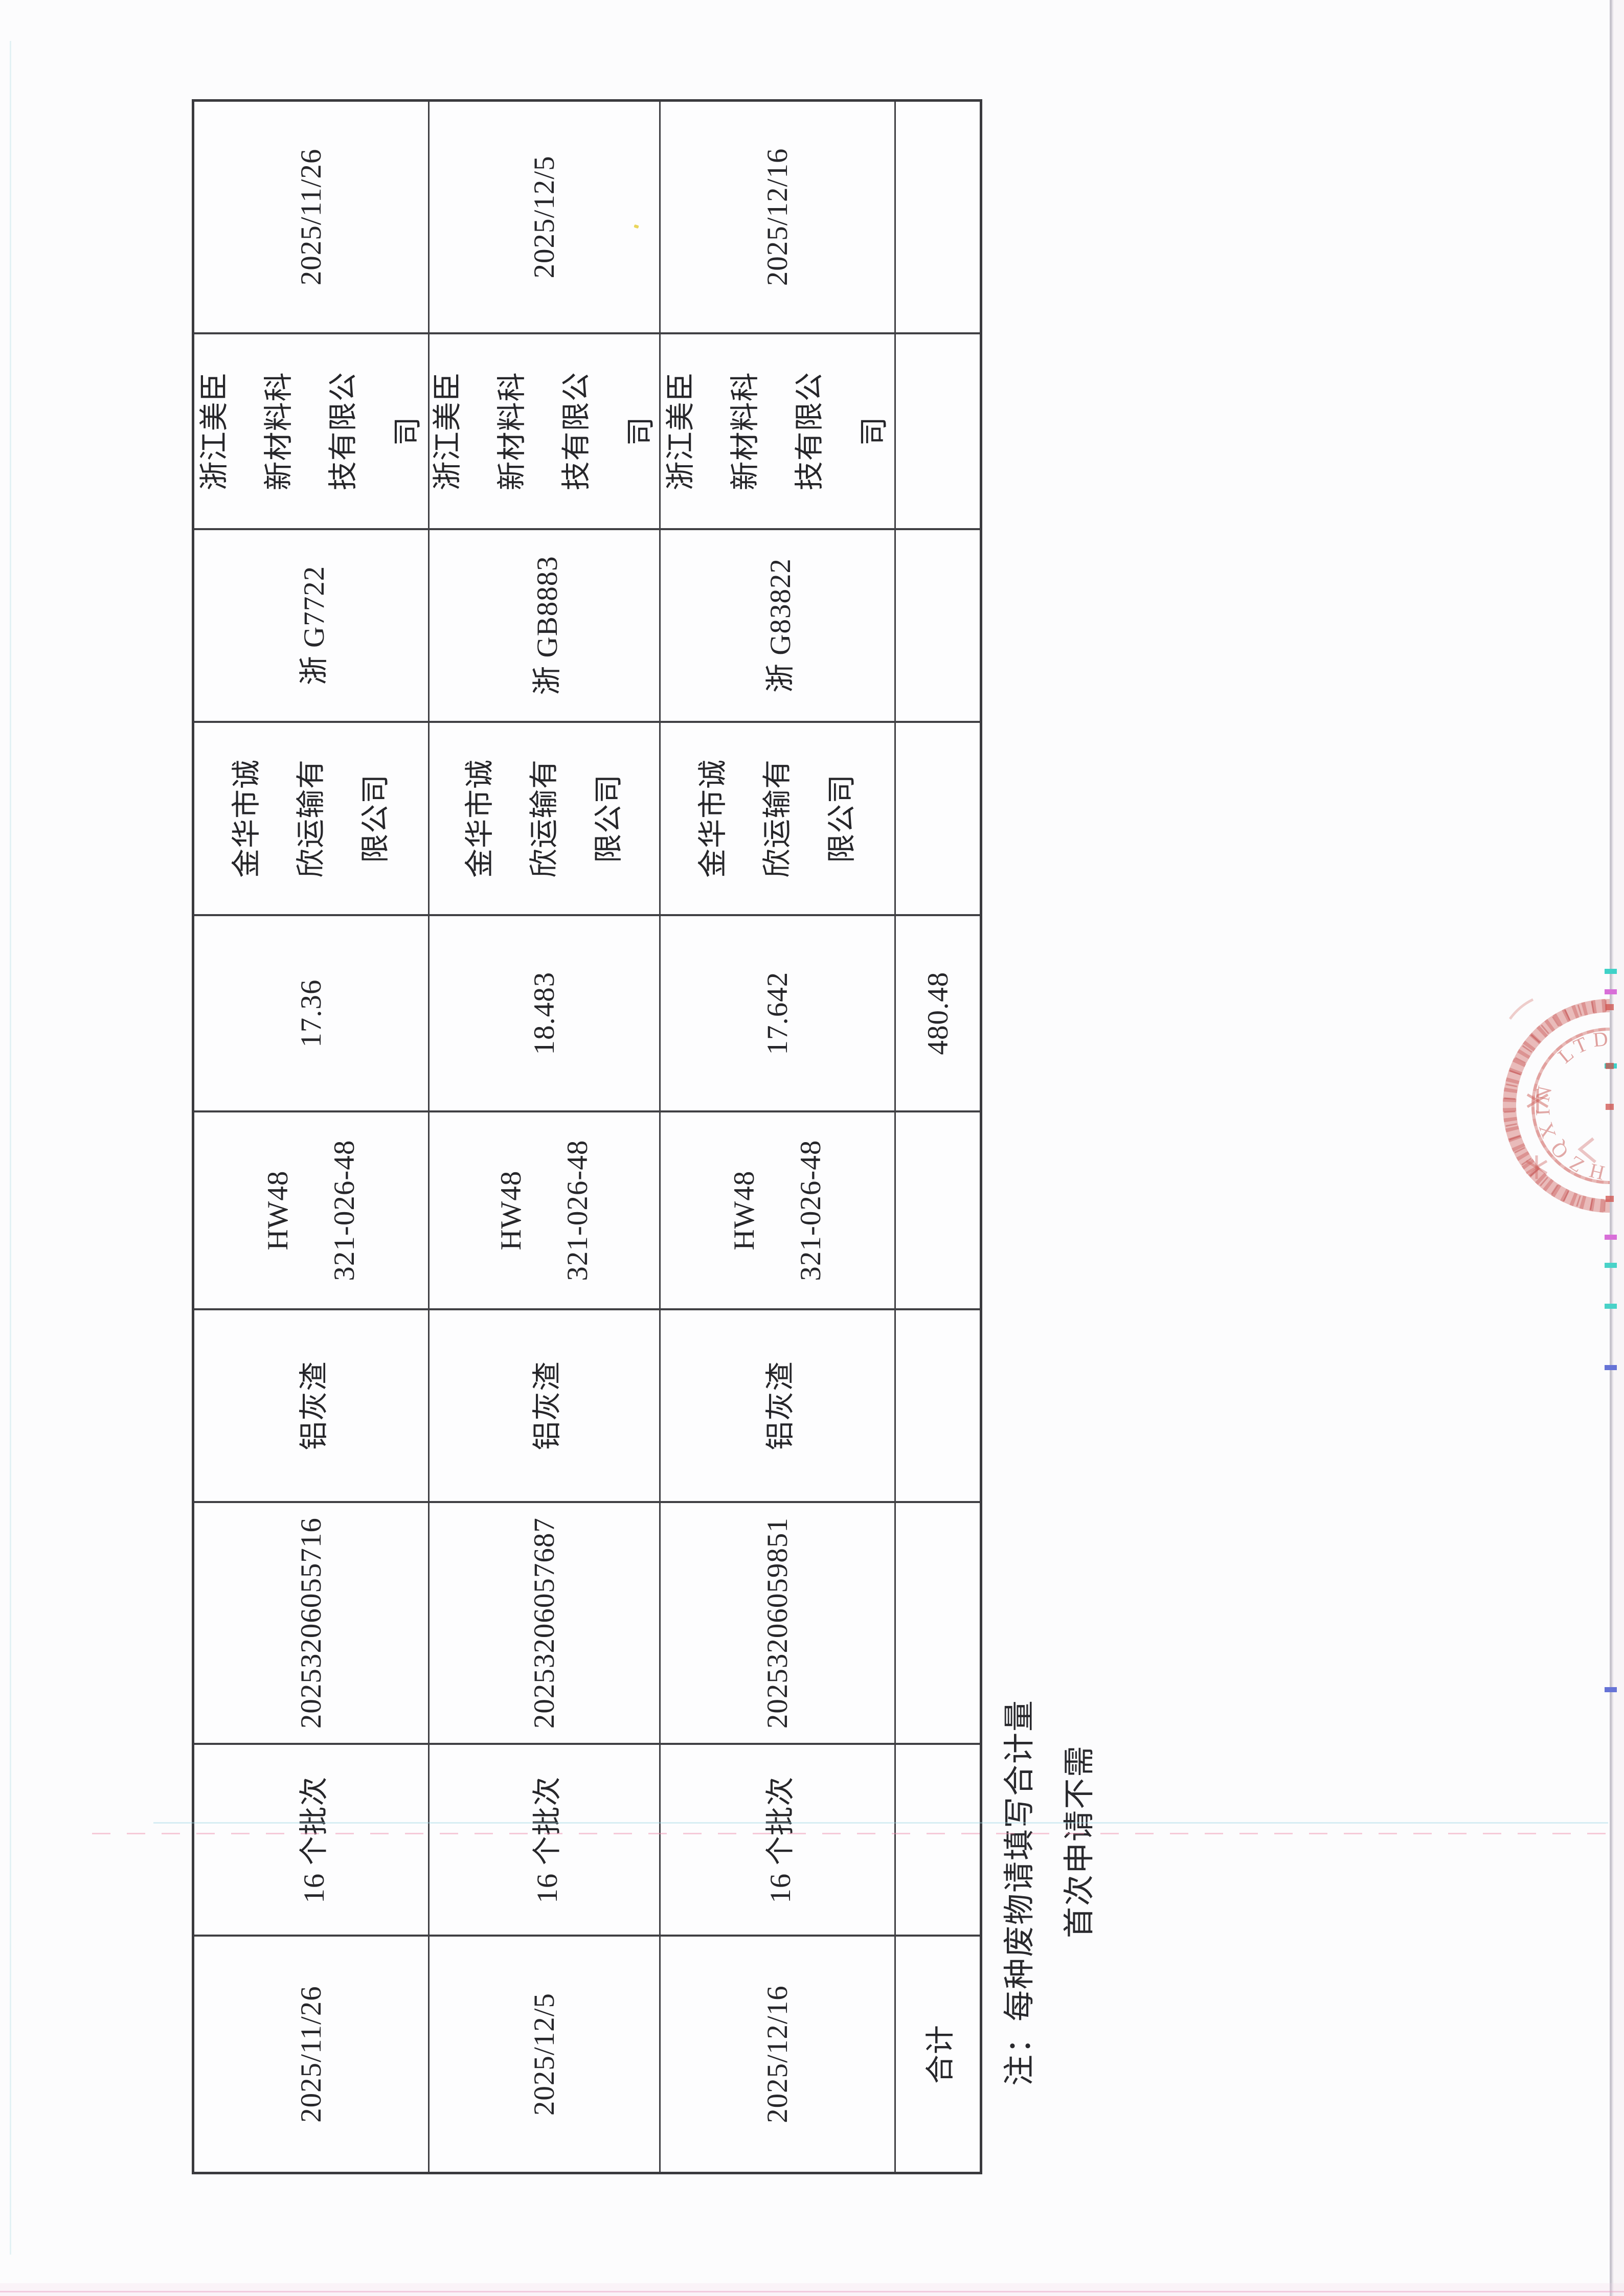 The height and width of the screenshot is (2296, 1624). I want to click on cell-vehicle-plate: 浙 GB8883, so click(545, 624).